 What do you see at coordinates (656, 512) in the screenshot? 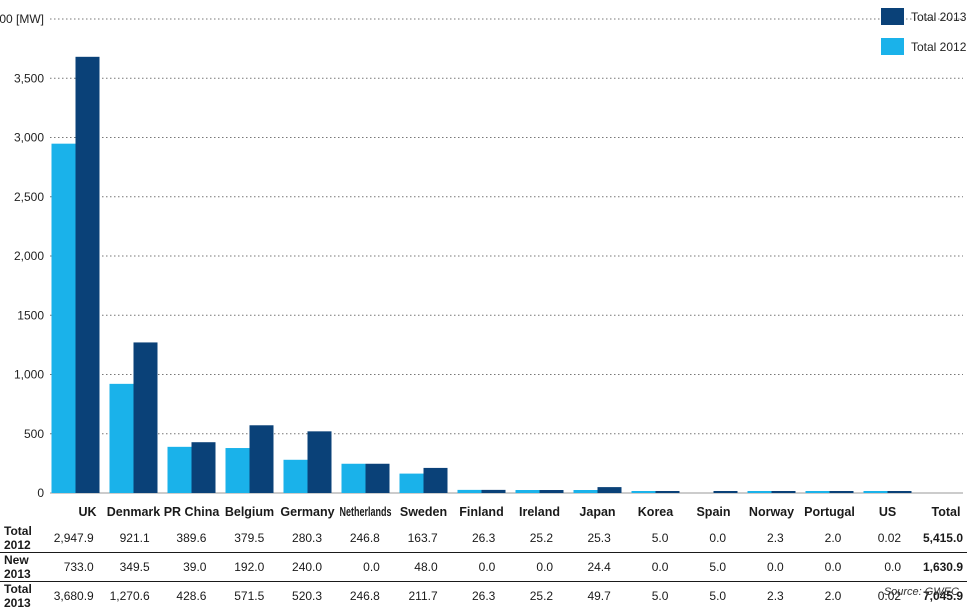
I see `category-label: Korea` at bounding box center [656, 512].